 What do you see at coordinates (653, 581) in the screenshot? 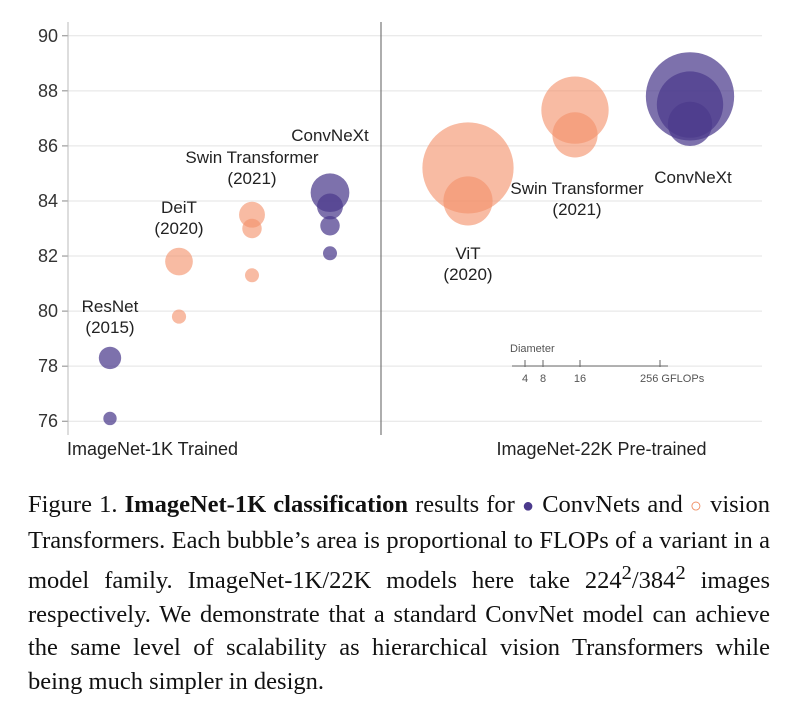
I see `caption-slash: /384` at bounding box center [653, 581].